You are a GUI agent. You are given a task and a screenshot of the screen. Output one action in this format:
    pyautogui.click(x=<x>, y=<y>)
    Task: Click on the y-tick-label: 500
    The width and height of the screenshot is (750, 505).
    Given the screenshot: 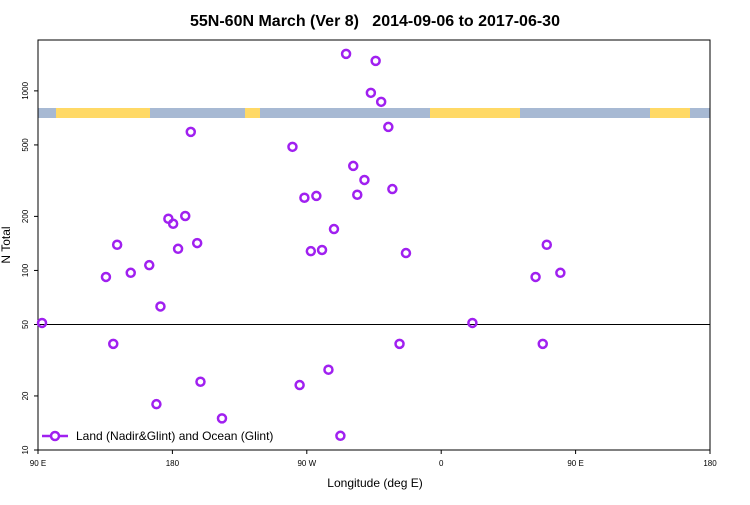 What is the action you would take?
    pyautogui.click(x=25, y=145)
    